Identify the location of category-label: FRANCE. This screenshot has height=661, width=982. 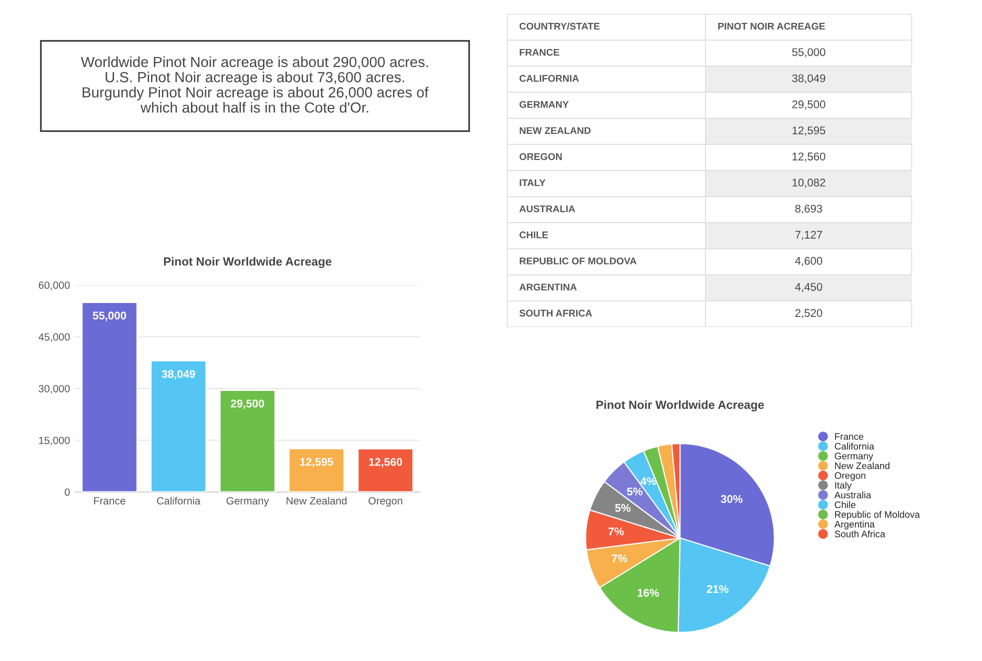
(540, 52).